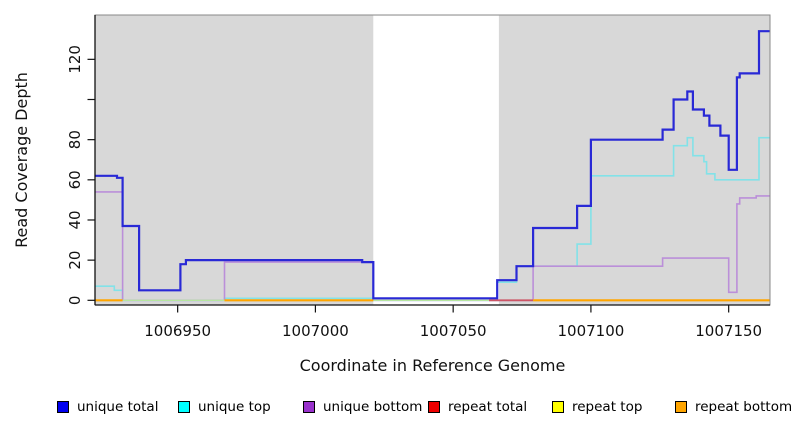 This screenshot has width=792, height=432. I want to click on x-tick-label: 1007050, so click(453, 331).